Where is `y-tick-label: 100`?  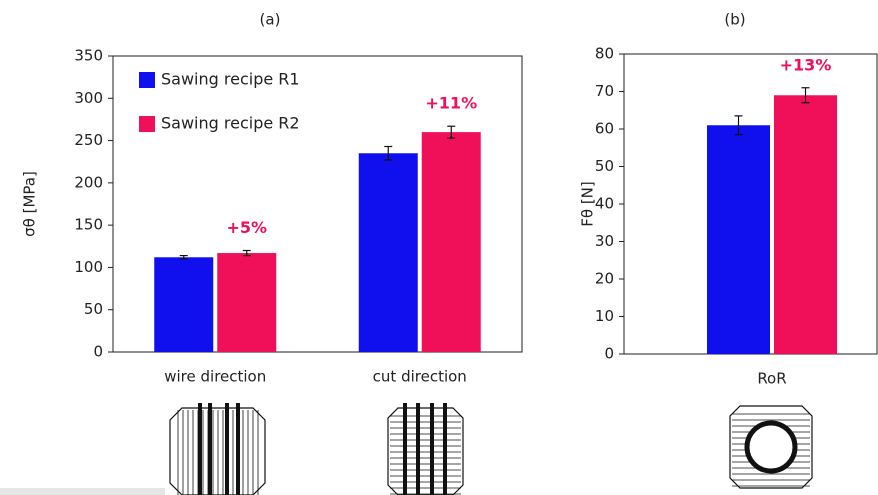 y-tick-label: 100 is located at coordinates (88, 267).